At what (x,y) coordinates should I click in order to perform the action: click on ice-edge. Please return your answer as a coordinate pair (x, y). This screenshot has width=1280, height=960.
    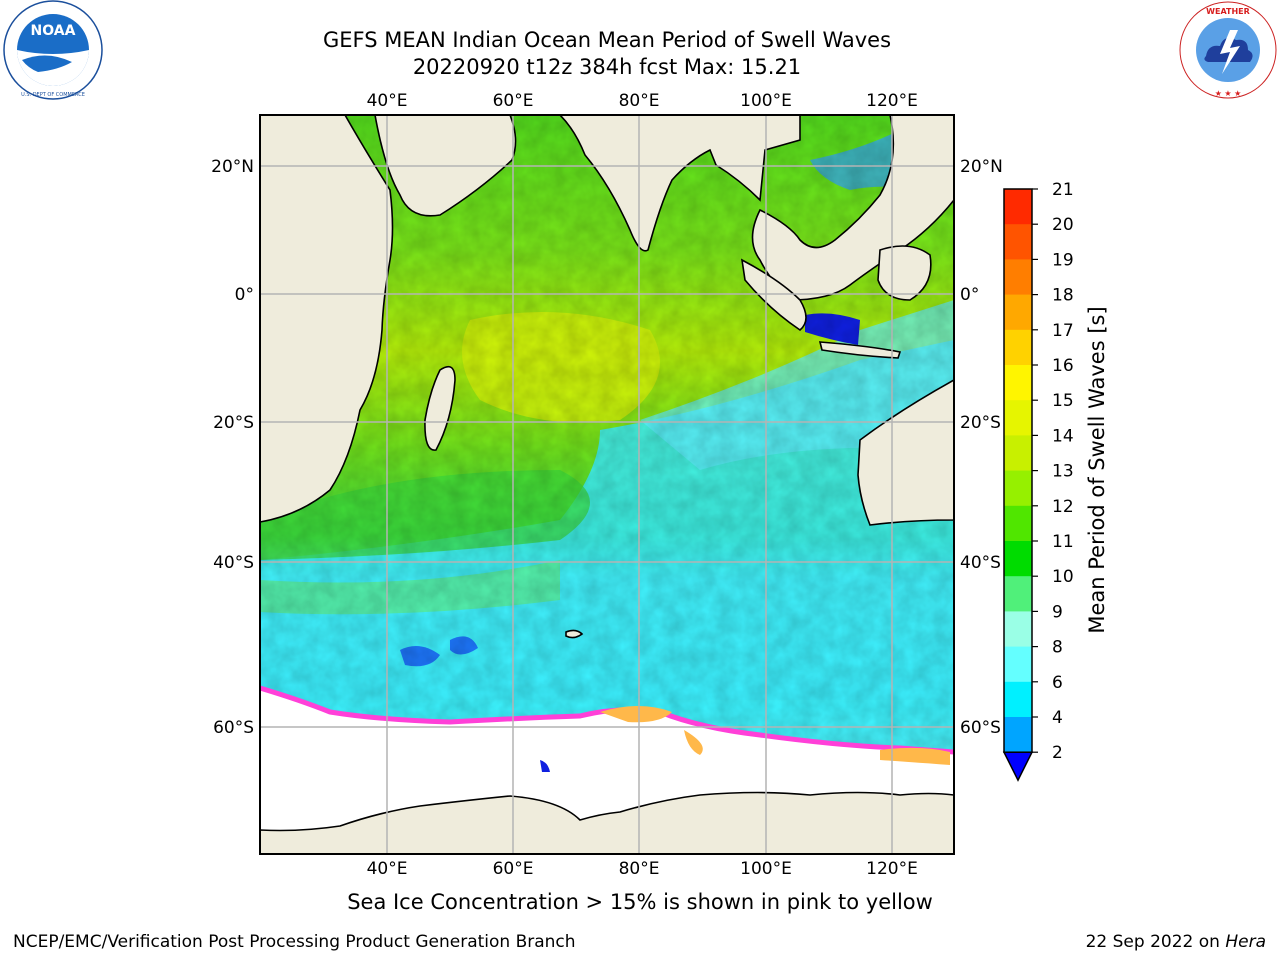
    Looking at the image, I should click on (607, 720).